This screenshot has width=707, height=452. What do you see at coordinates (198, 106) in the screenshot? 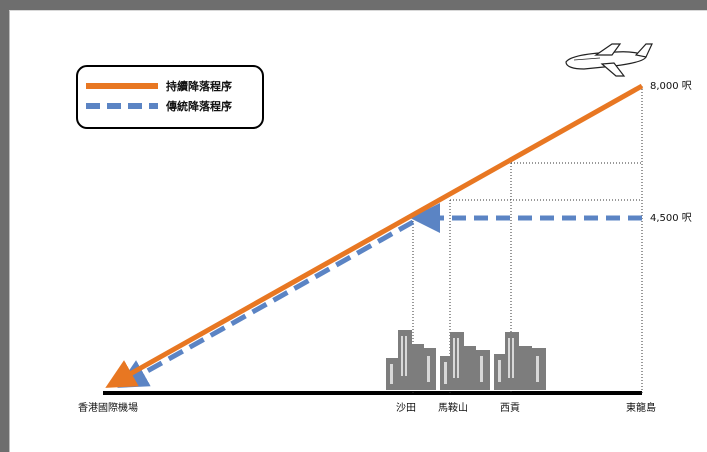
I see `legend-label-traditional: 傳統降落程序` at bounding box center [198, 106].